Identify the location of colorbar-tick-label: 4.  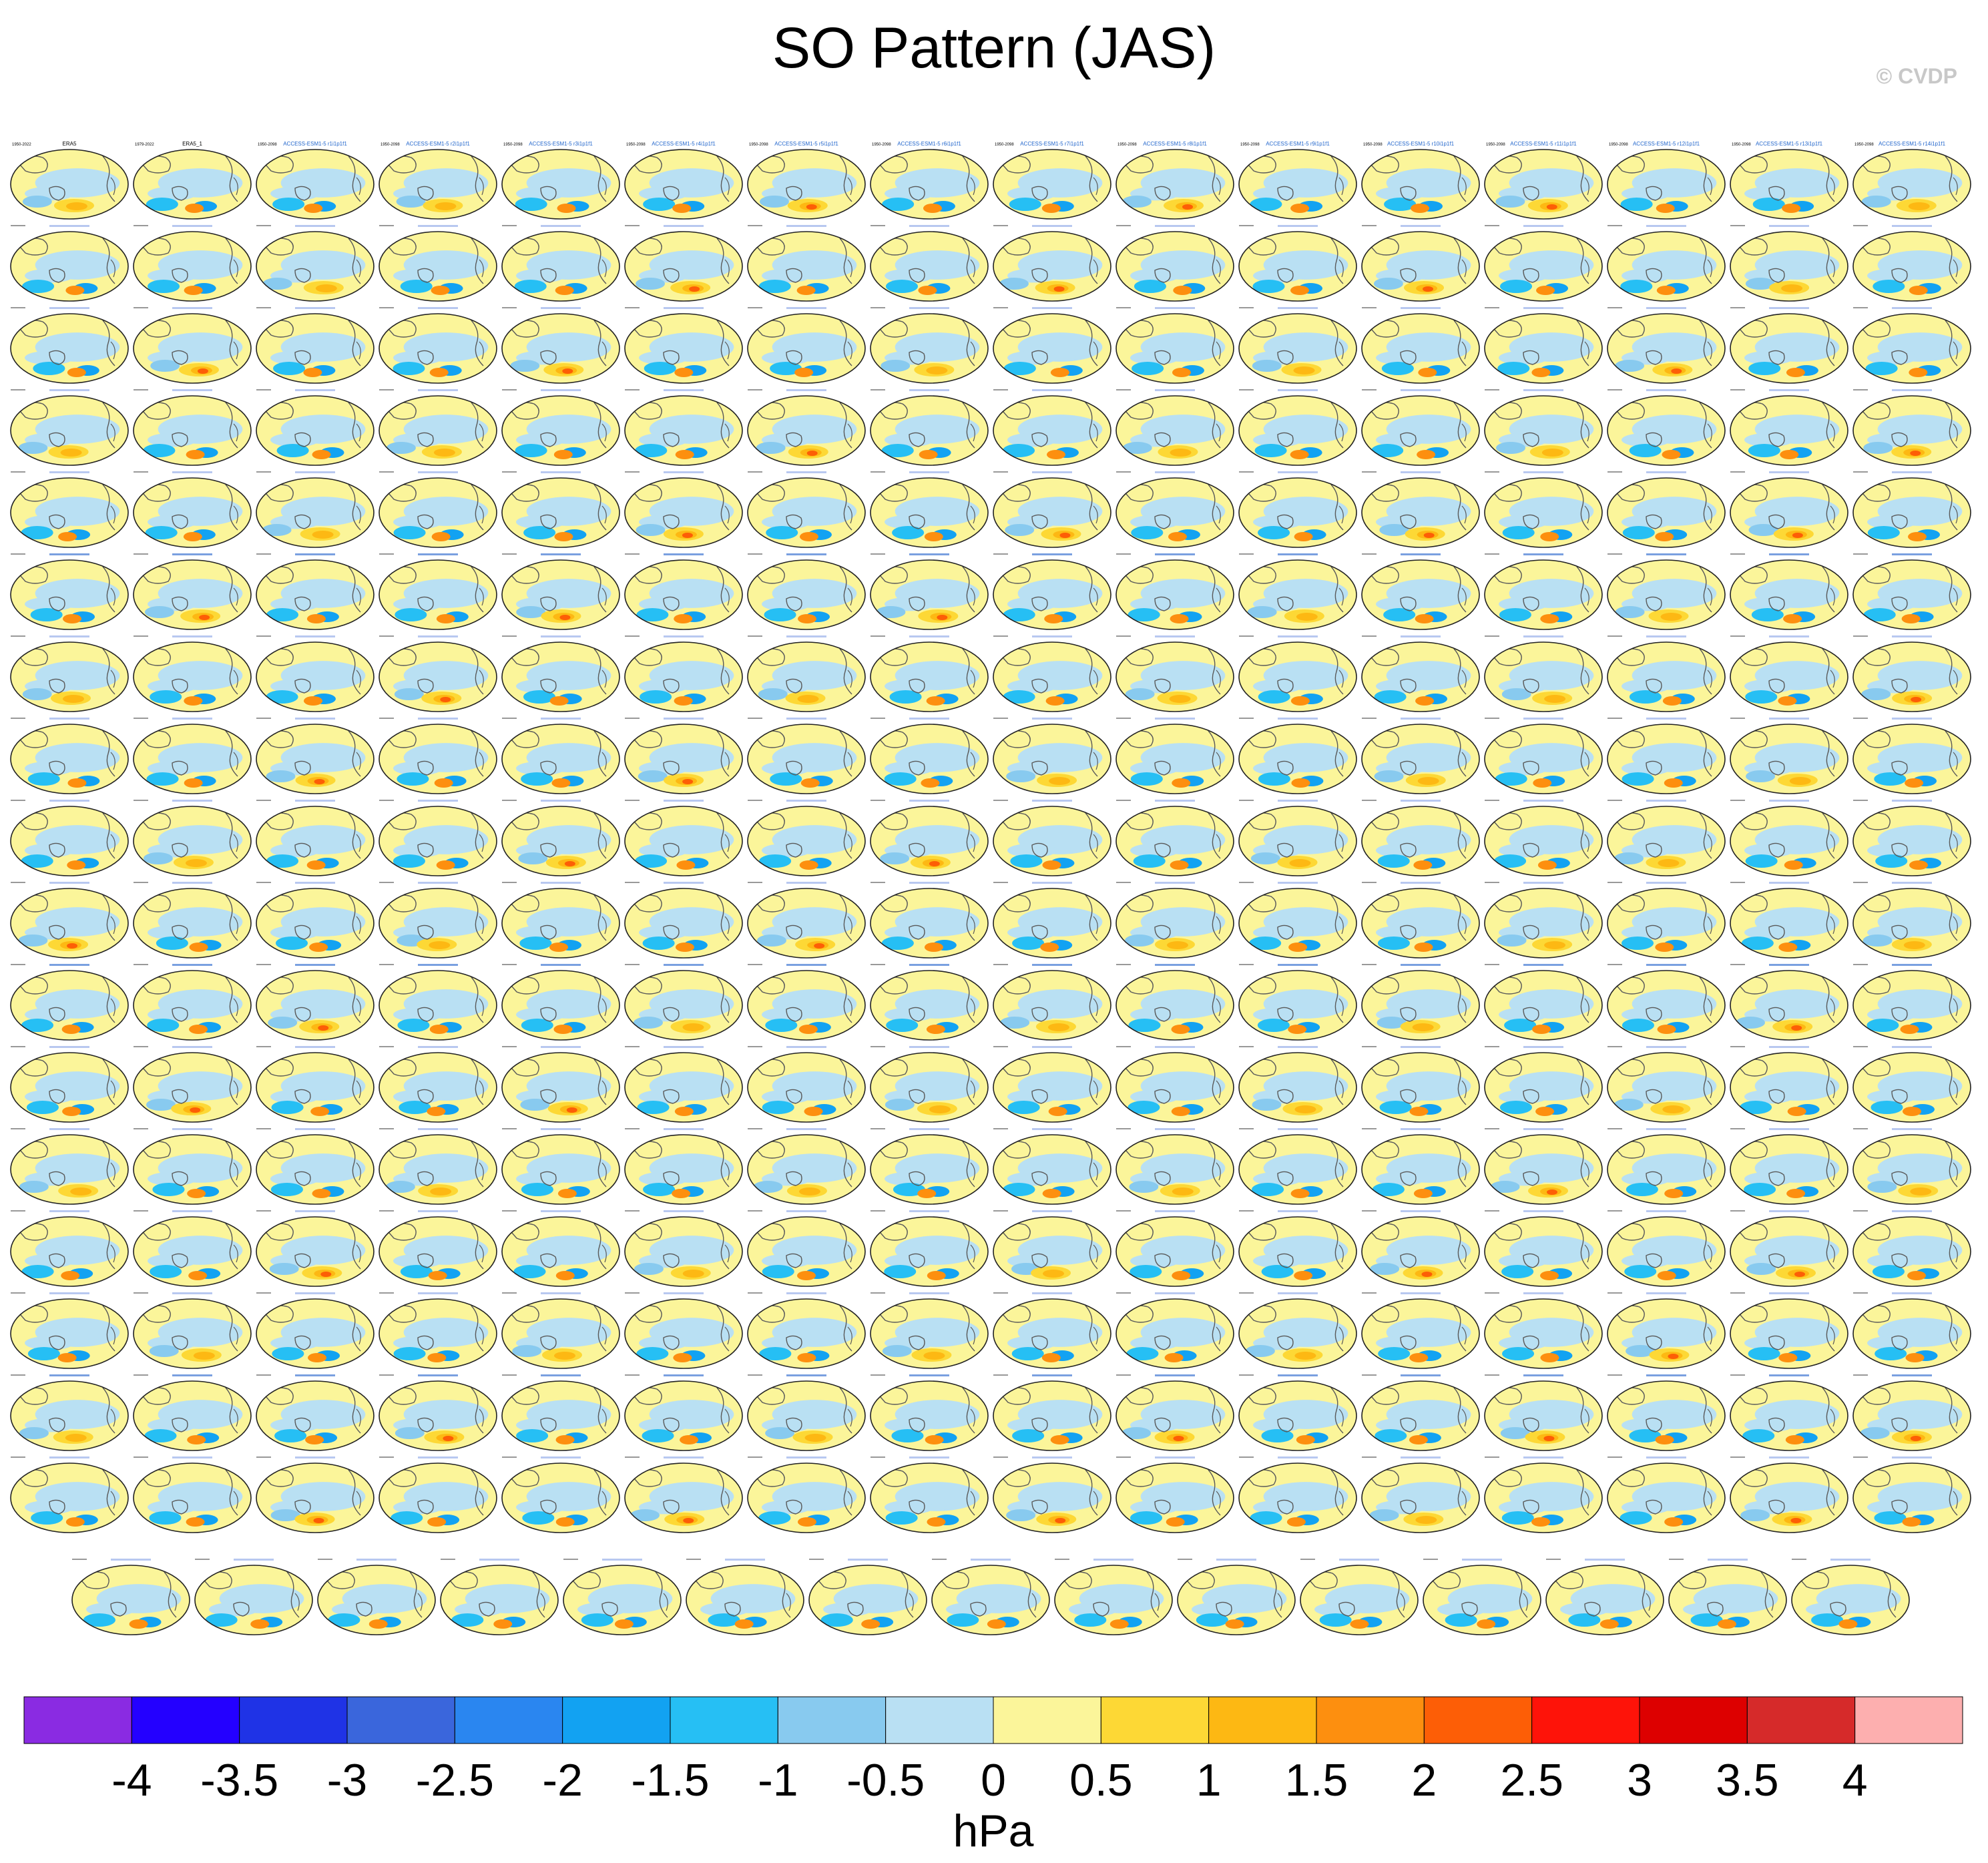
(1855, 1780).